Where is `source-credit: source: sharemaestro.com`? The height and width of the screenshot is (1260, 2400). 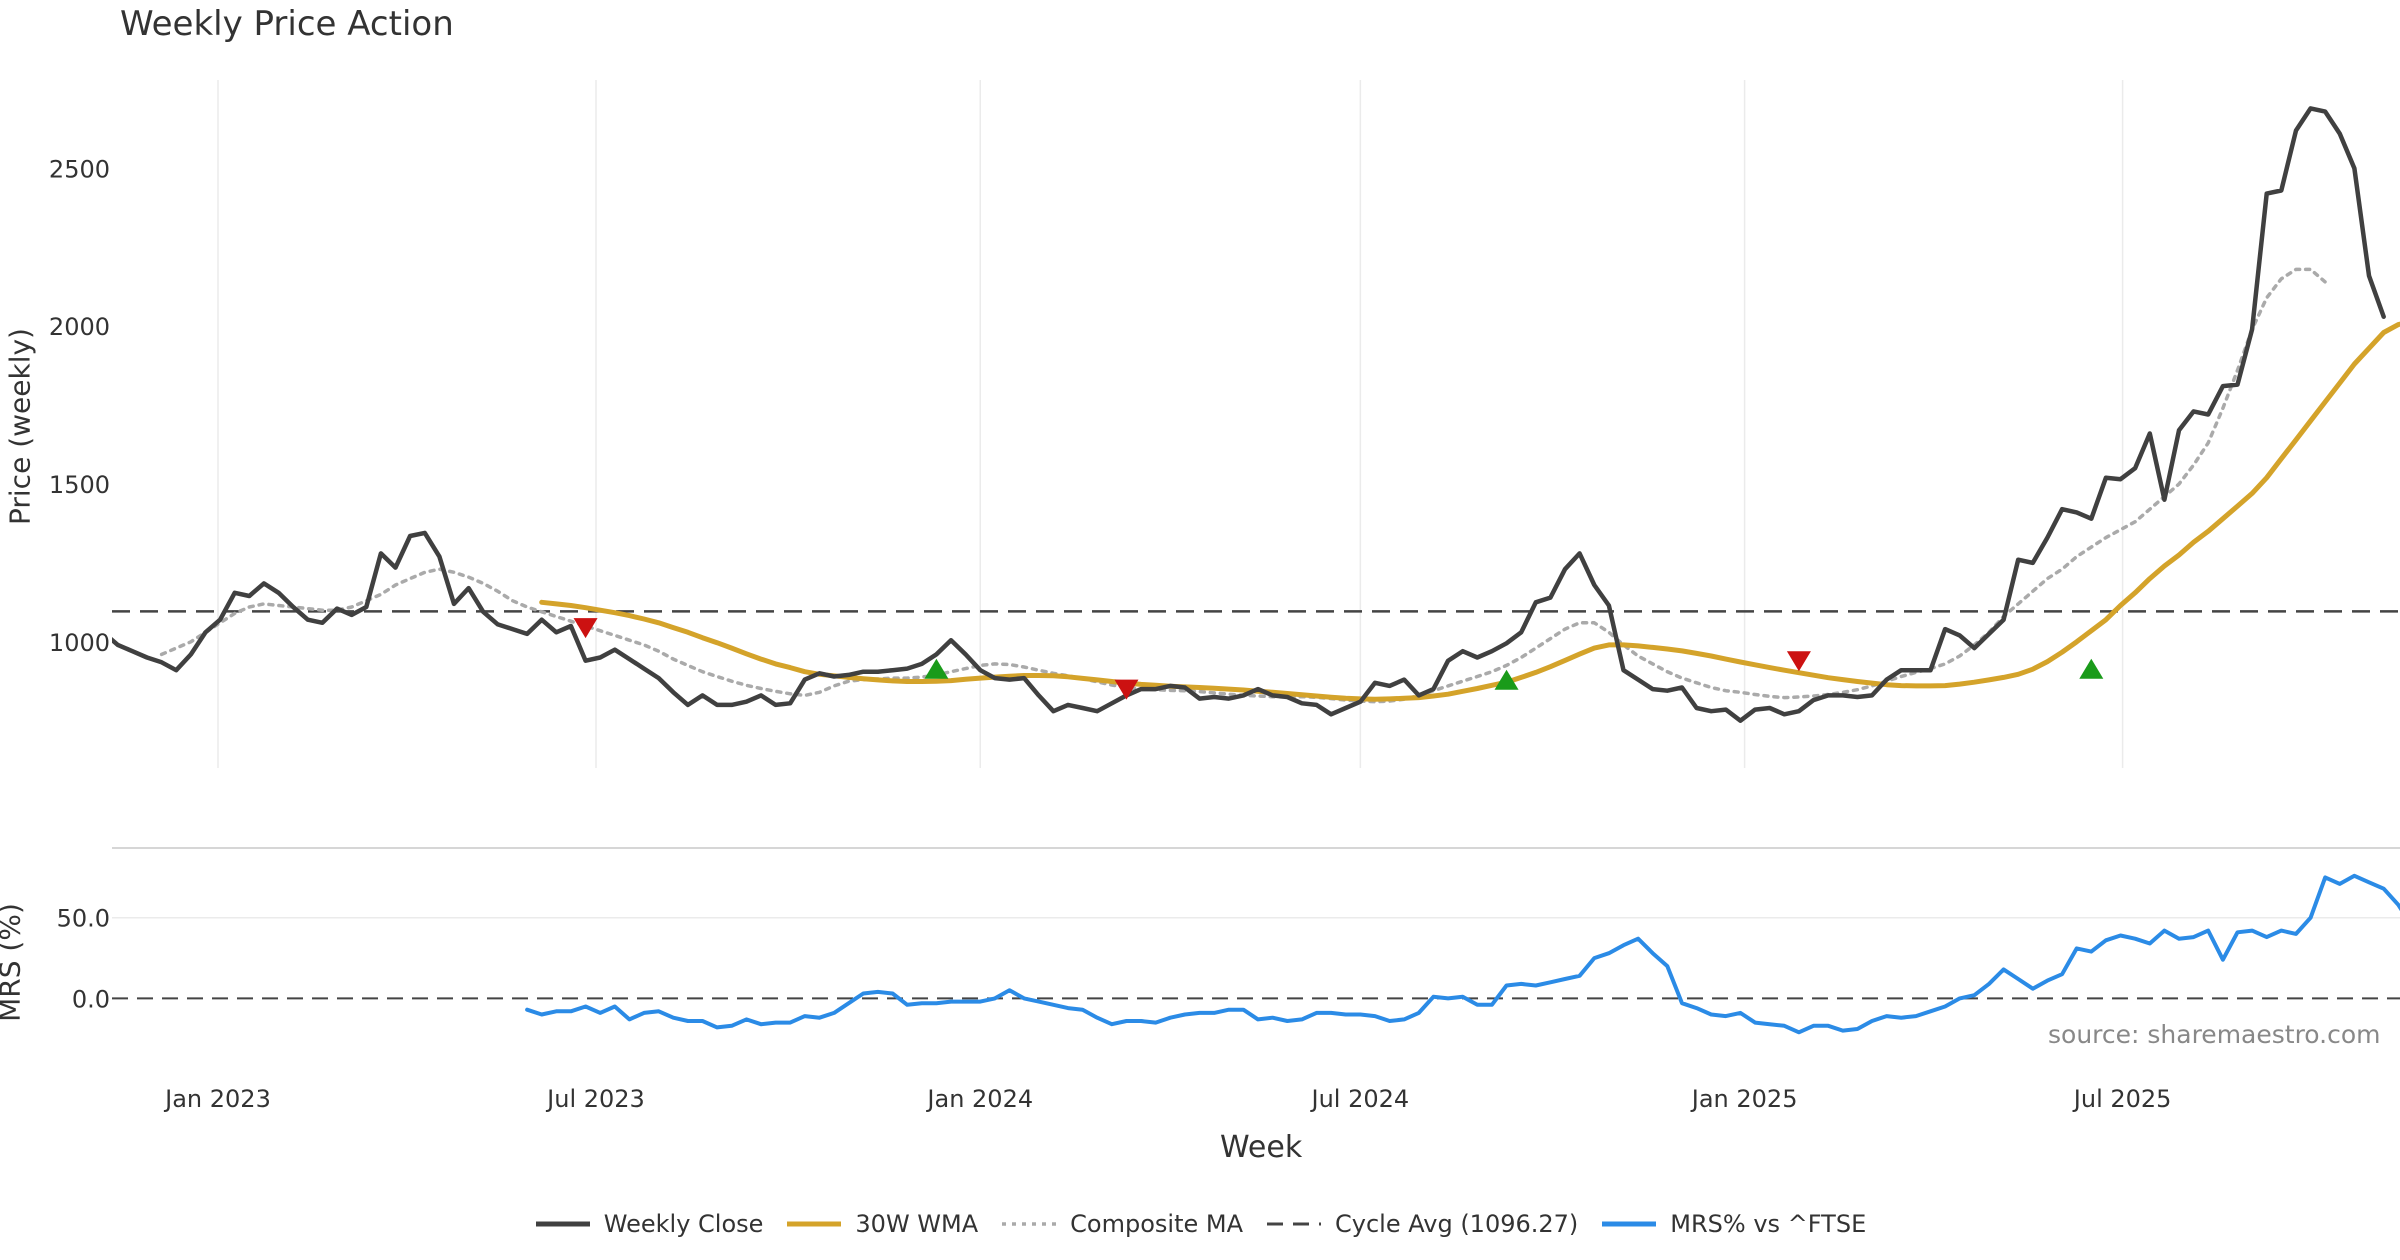 source-credit: source: sharemaestro.com is located at coordinates (2214, 1034).